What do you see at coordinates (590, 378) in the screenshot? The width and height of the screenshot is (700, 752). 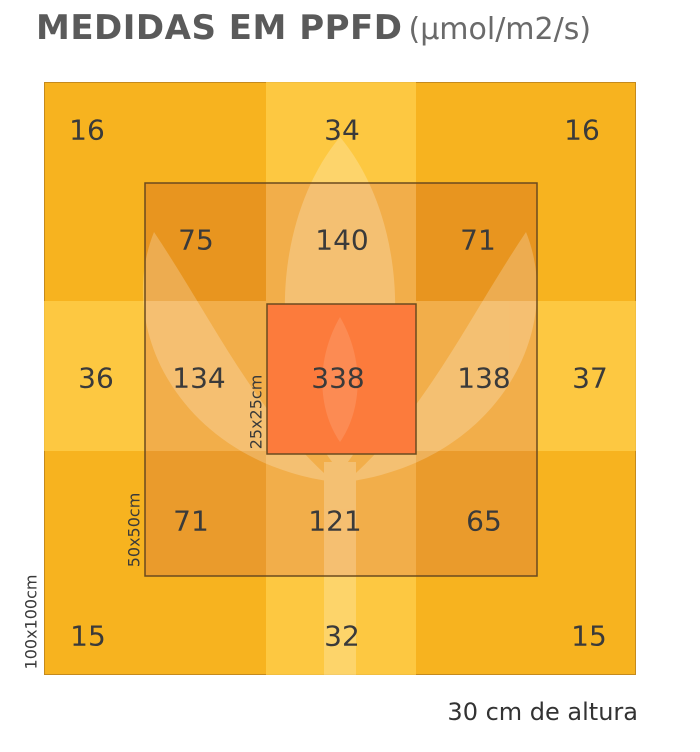 I see `ppfd-value: 37` at bounding box center [590, 378].